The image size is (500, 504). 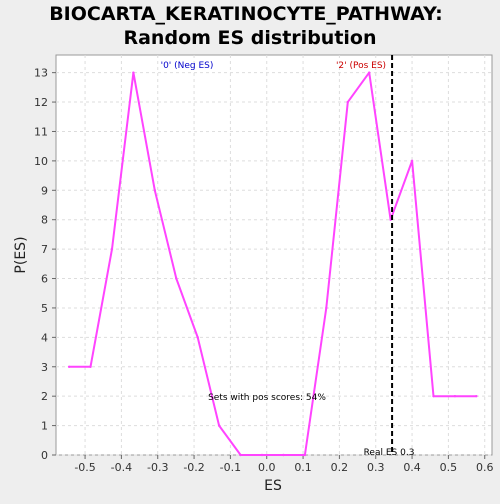 What do you see at coordinates (44, 279) in the screenshot?
I see `y-tick-label: 6` at bounding box center [44, 279].